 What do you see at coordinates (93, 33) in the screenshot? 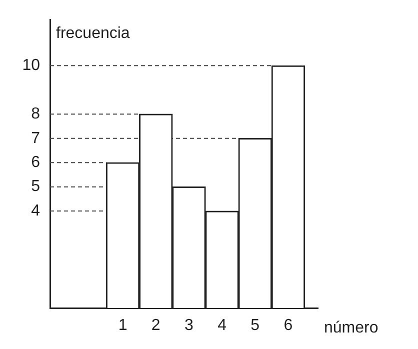
I see `y-axis-title: frecuencia` at bounding box center [93, 33].